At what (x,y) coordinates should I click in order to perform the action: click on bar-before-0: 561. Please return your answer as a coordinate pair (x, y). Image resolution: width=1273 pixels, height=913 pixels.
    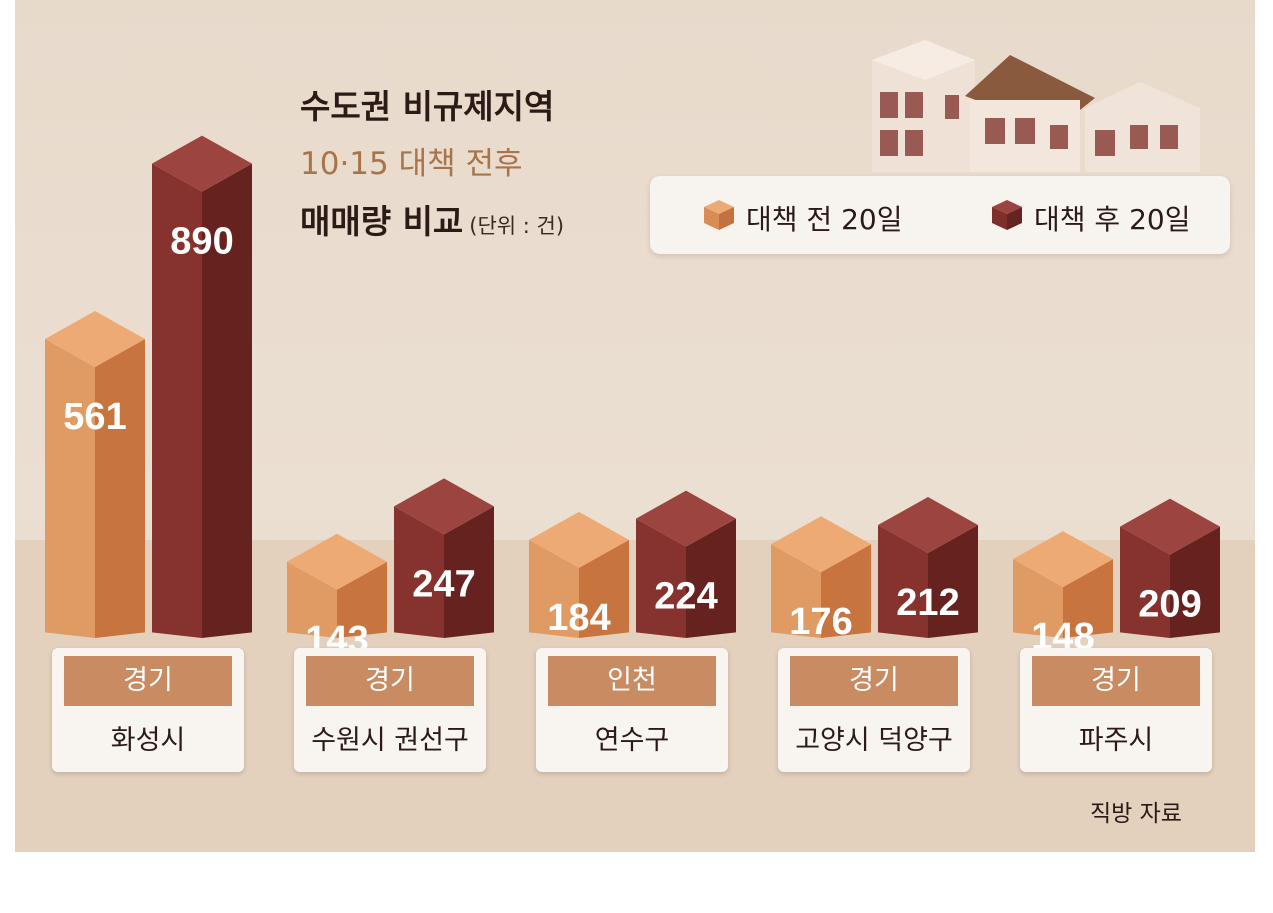
    Looking at the image, I should click on (95, 474).